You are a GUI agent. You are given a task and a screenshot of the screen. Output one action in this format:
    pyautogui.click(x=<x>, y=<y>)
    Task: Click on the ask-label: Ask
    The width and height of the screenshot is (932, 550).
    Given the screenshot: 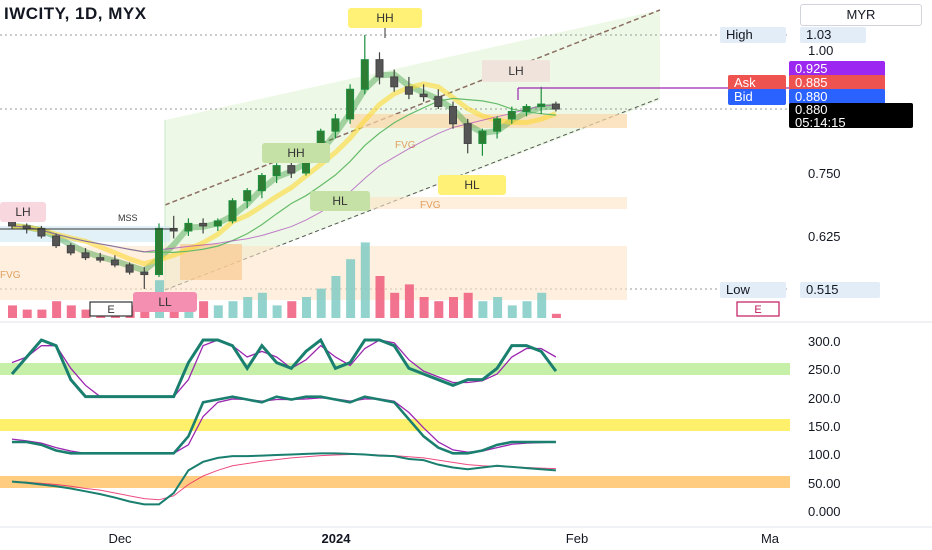 What is the action you would take?
    pyautogui.click(x=745, y=82)
    